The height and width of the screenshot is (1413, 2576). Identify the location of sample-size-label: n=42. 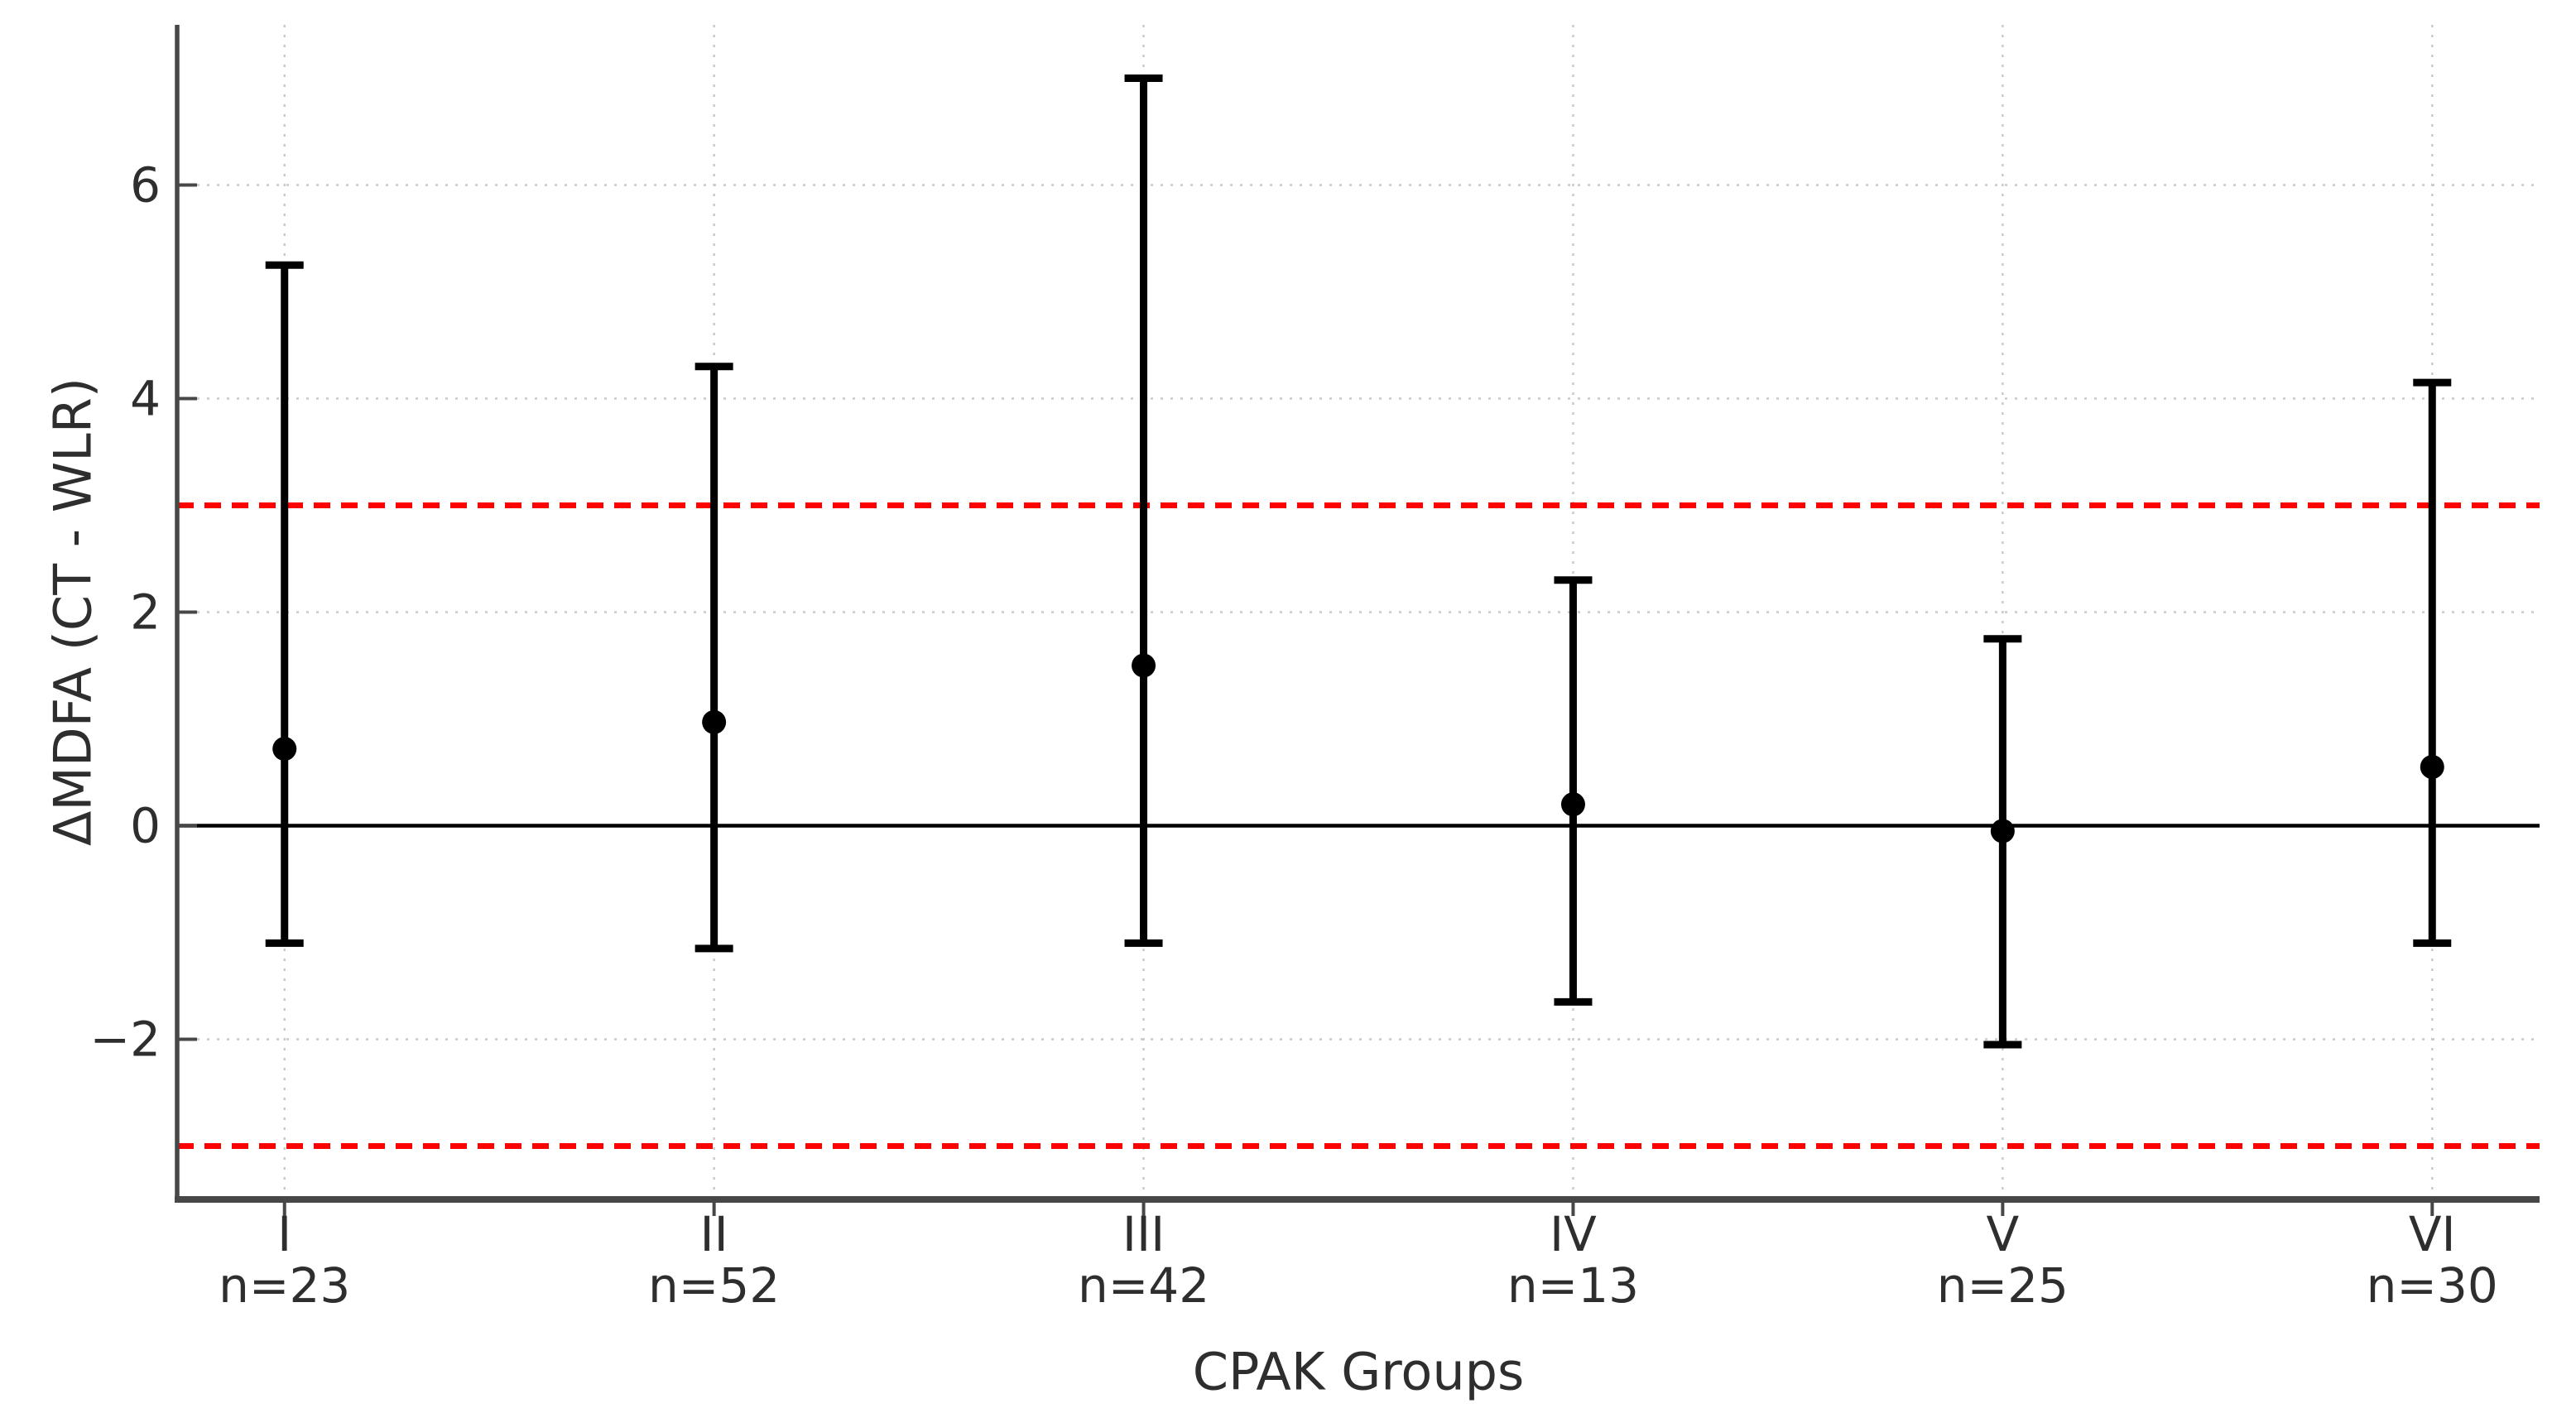
(1143, 1285).